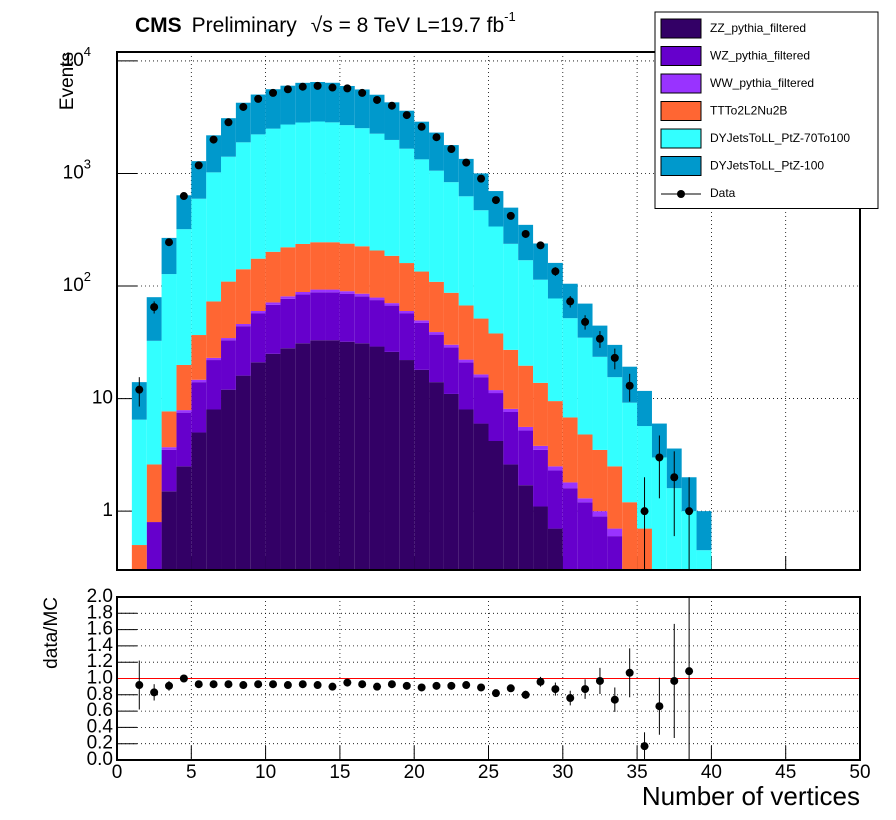 The image size is (896, 820). I want to click on x-tick-label: 40, so click(711, 772).